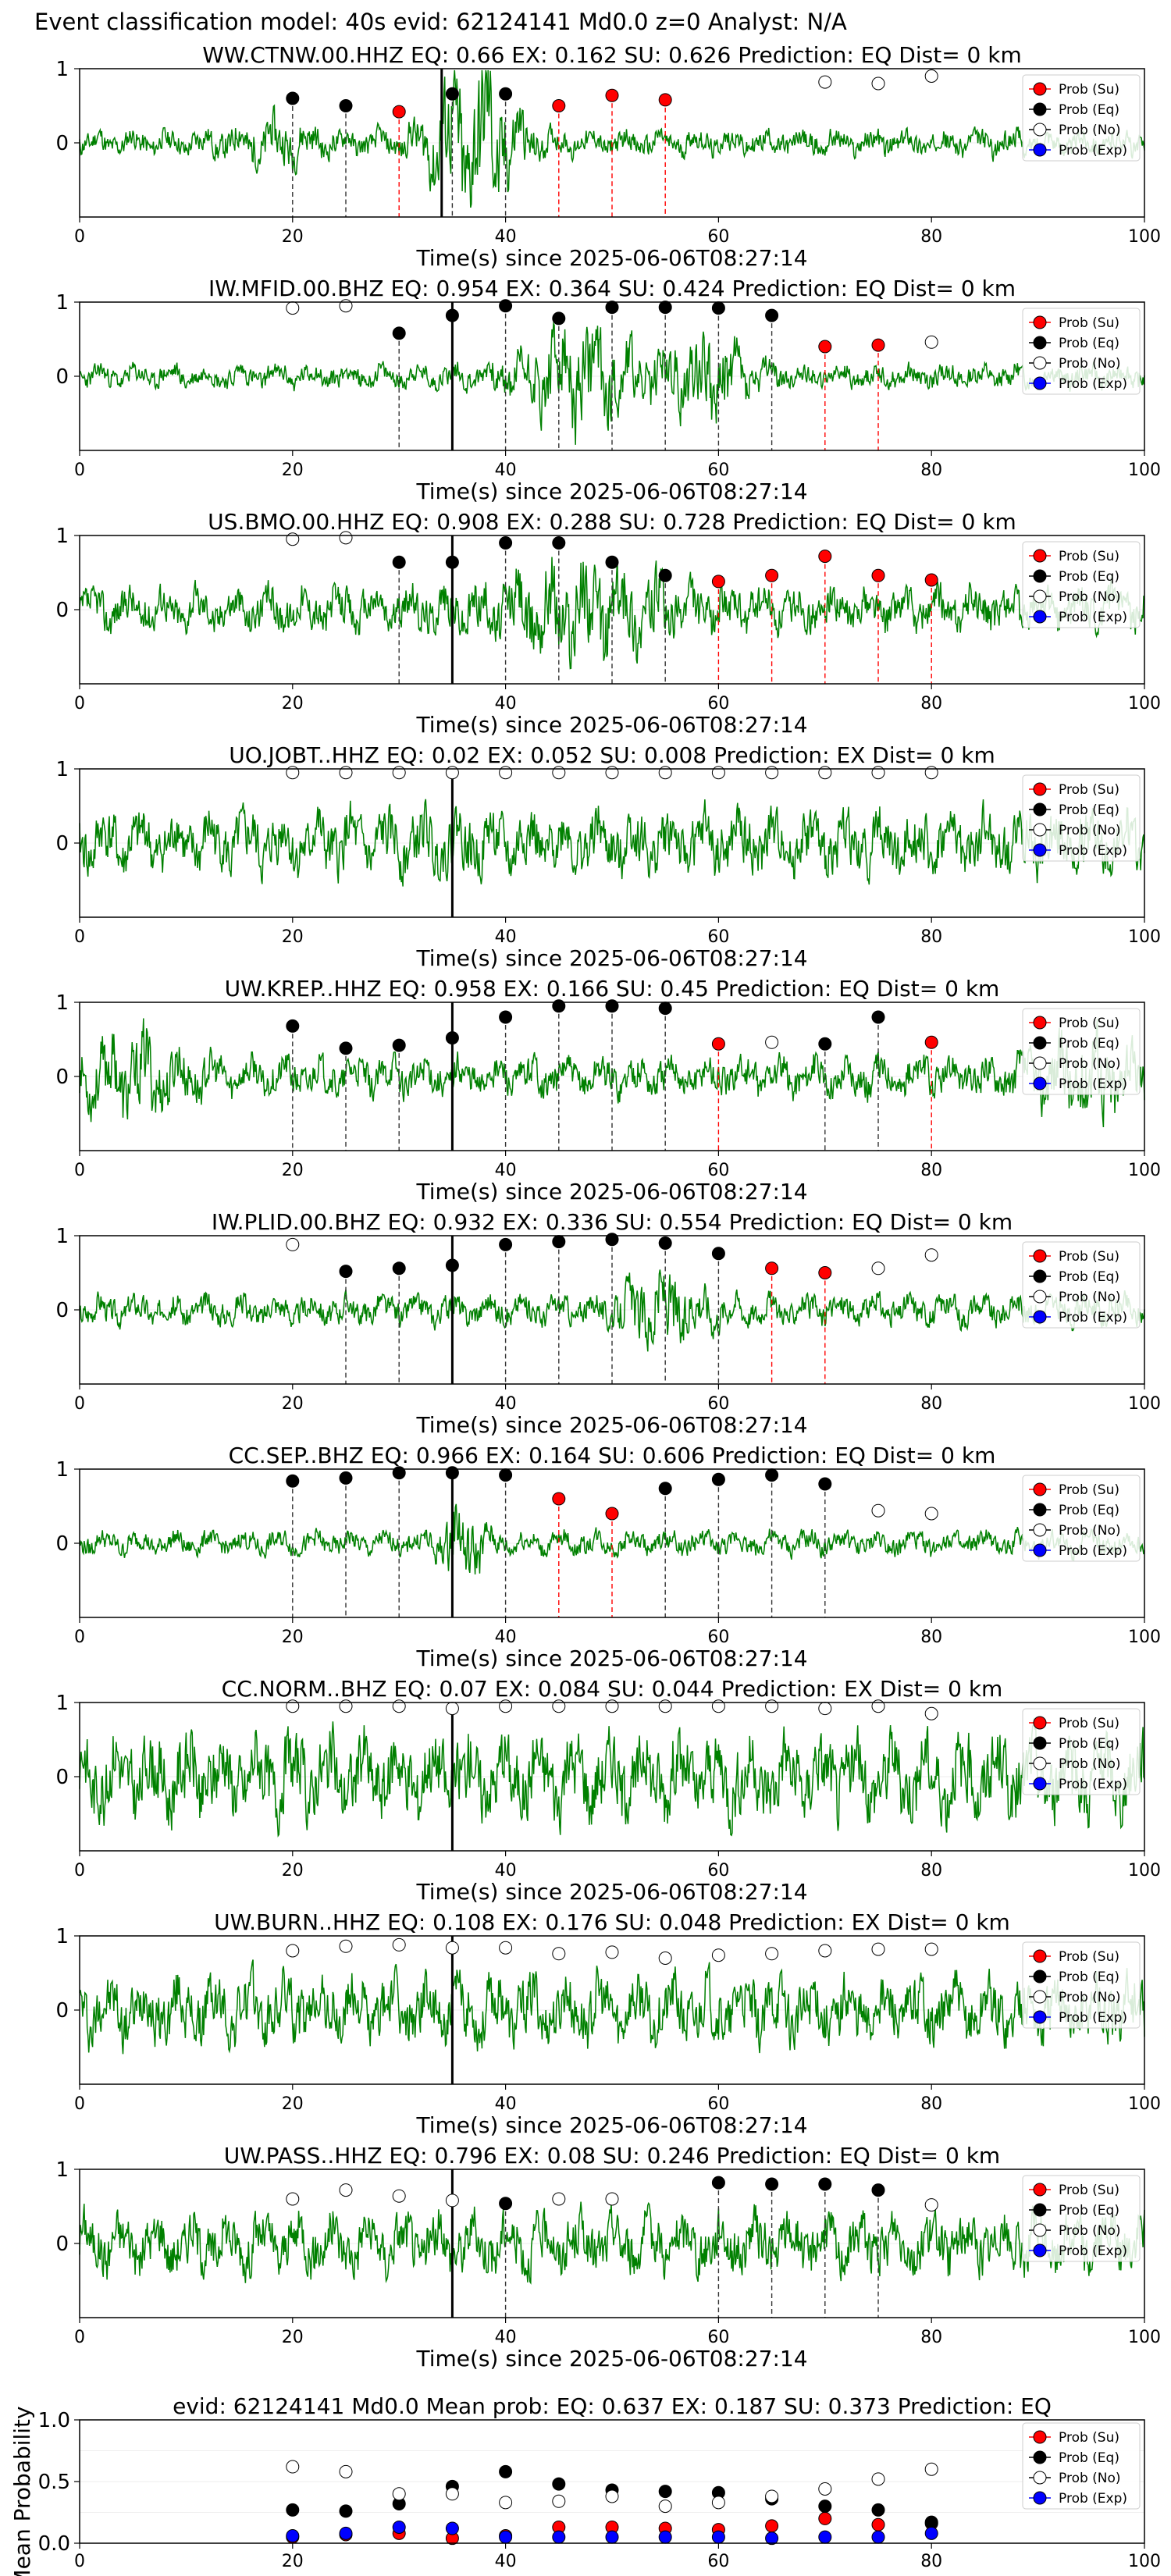 The width and height of the screenshot is (1171, 2576). Describe the element at coordinates (612, 1777) in the screenshot. I see `waveform-trace` at that location.